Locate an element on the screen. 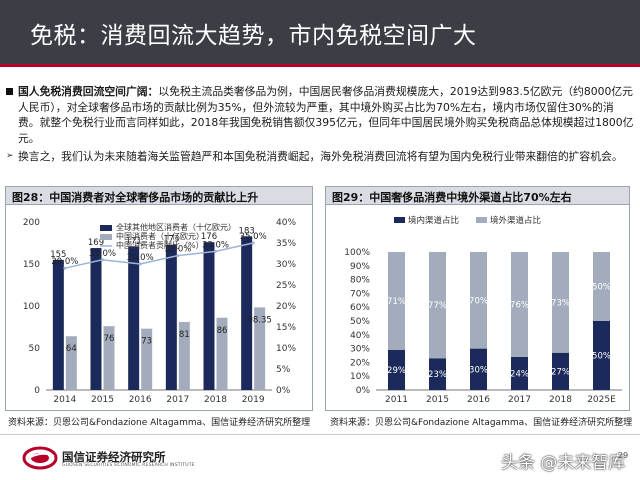 The width and height of the screenshot is (640, 480). left-chart-header: 图28：中国消费者对全球奢侈品市场的贡献比上升 is located at coordinates (159, 196).